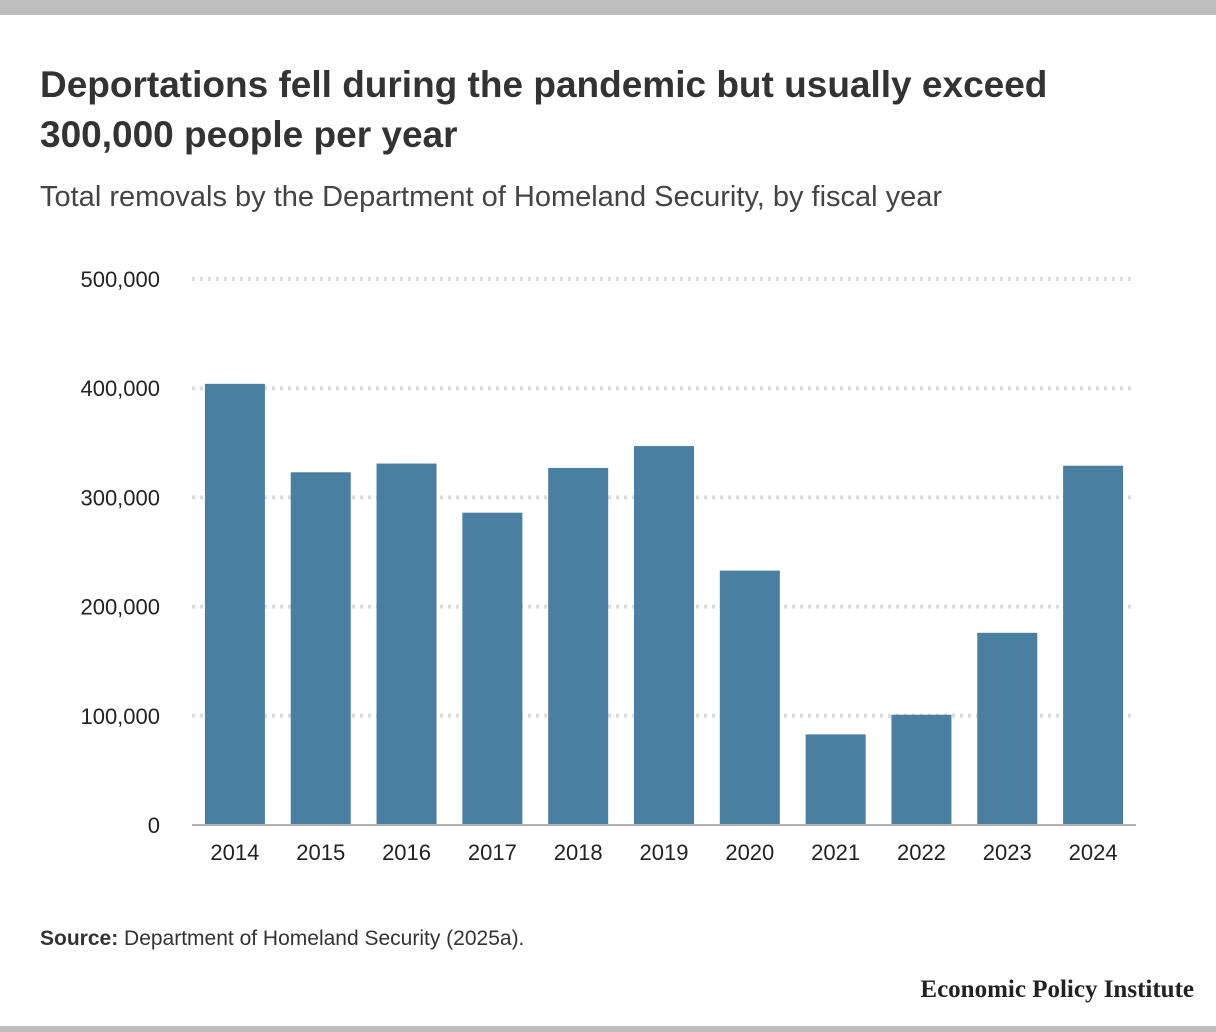 The width and height of the screenshot is (1216, 1032). What do you see at coordinates (664, 635) in the screenshot?
I see `bar-2019` at bounding box center [664, 635].